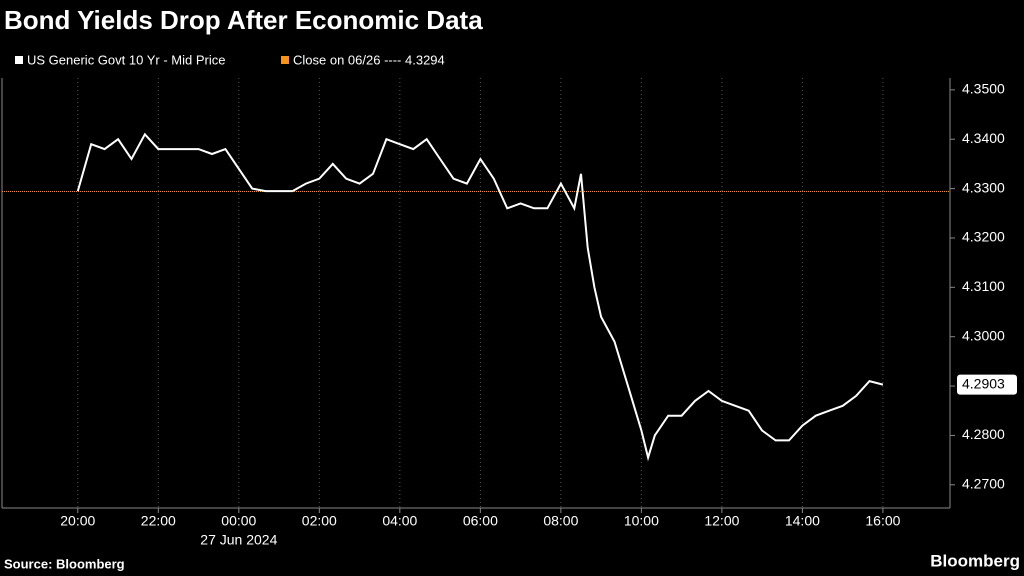 This screenshot has width=1024, height=576. Describe the element at coordinates (983, 89) in the screenshot. I see `y-tick-label: 4.3500` at that location.